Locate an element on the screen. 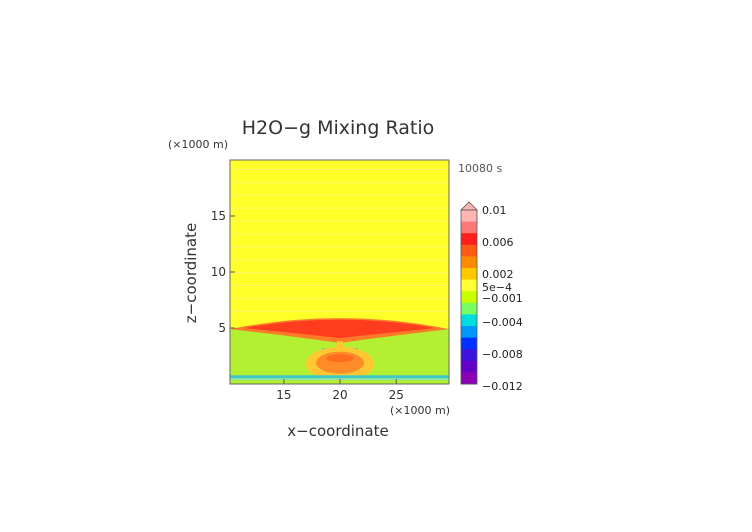 The width and height of the screenshot is (752, 532). plot-area is located at coordinates (339, 272).